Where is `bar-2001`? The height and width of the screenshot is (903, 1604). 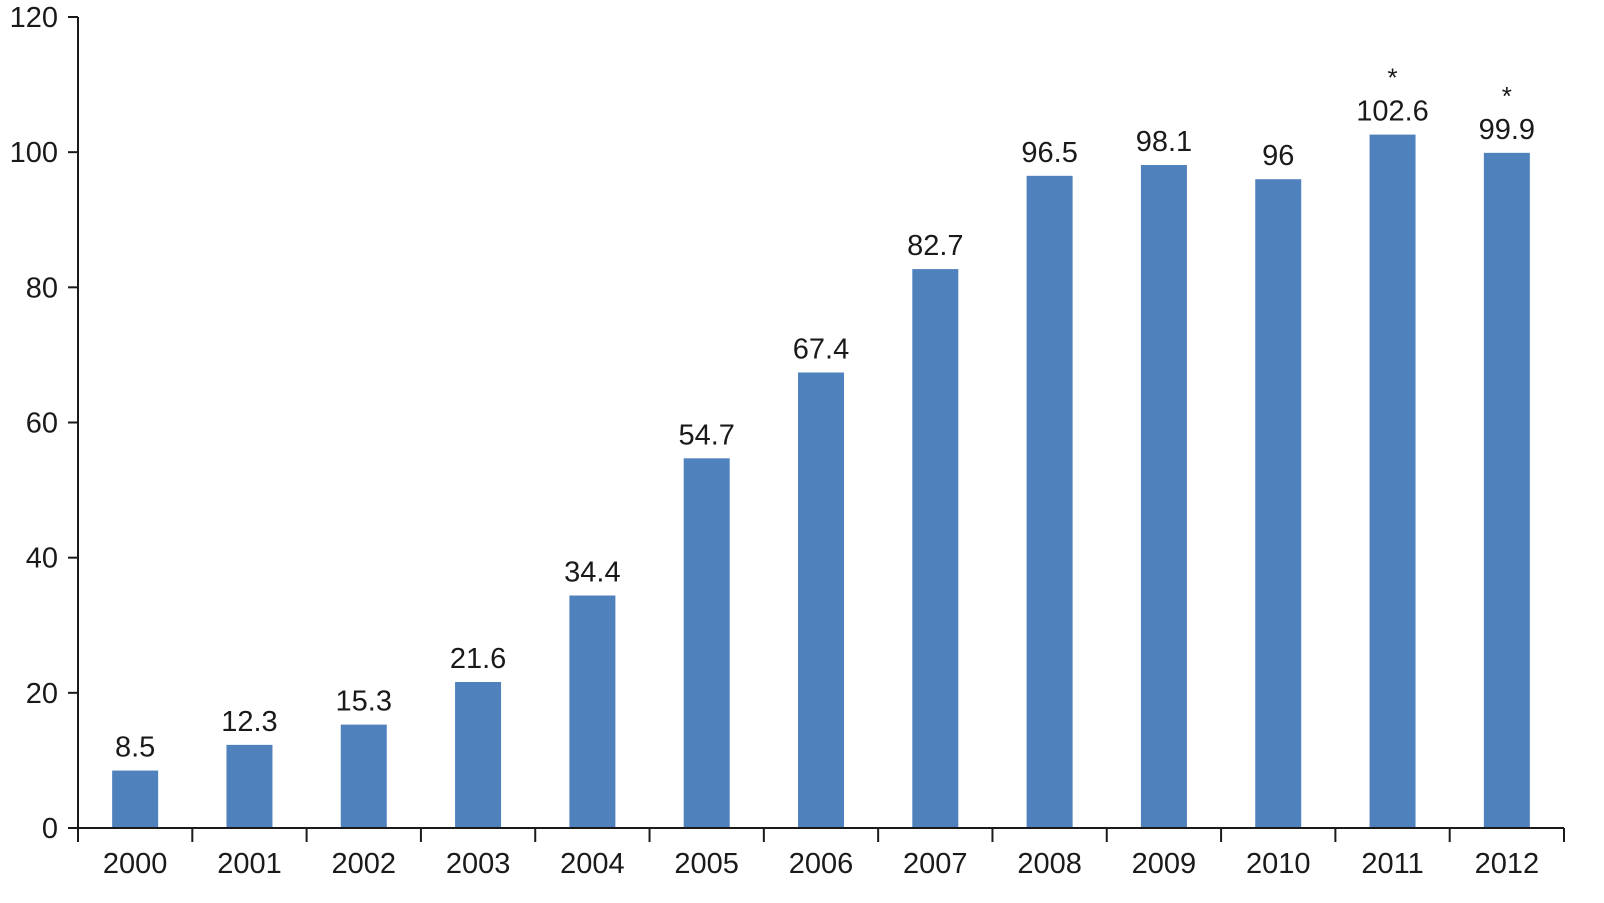
bar-2001 is located at coordinates (249, 786).